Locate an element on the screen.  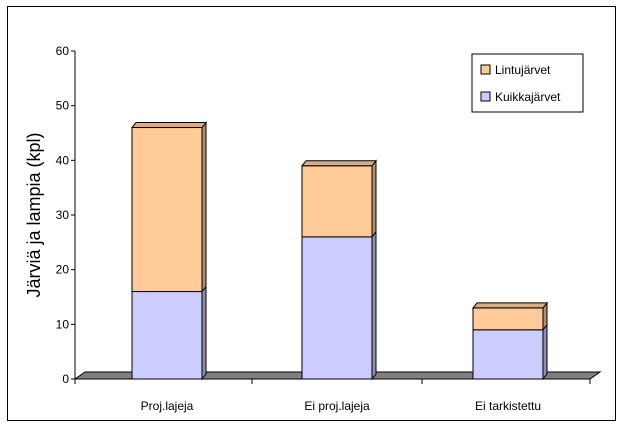
y-tick-label: 30 is located at coordinates (63, 215).